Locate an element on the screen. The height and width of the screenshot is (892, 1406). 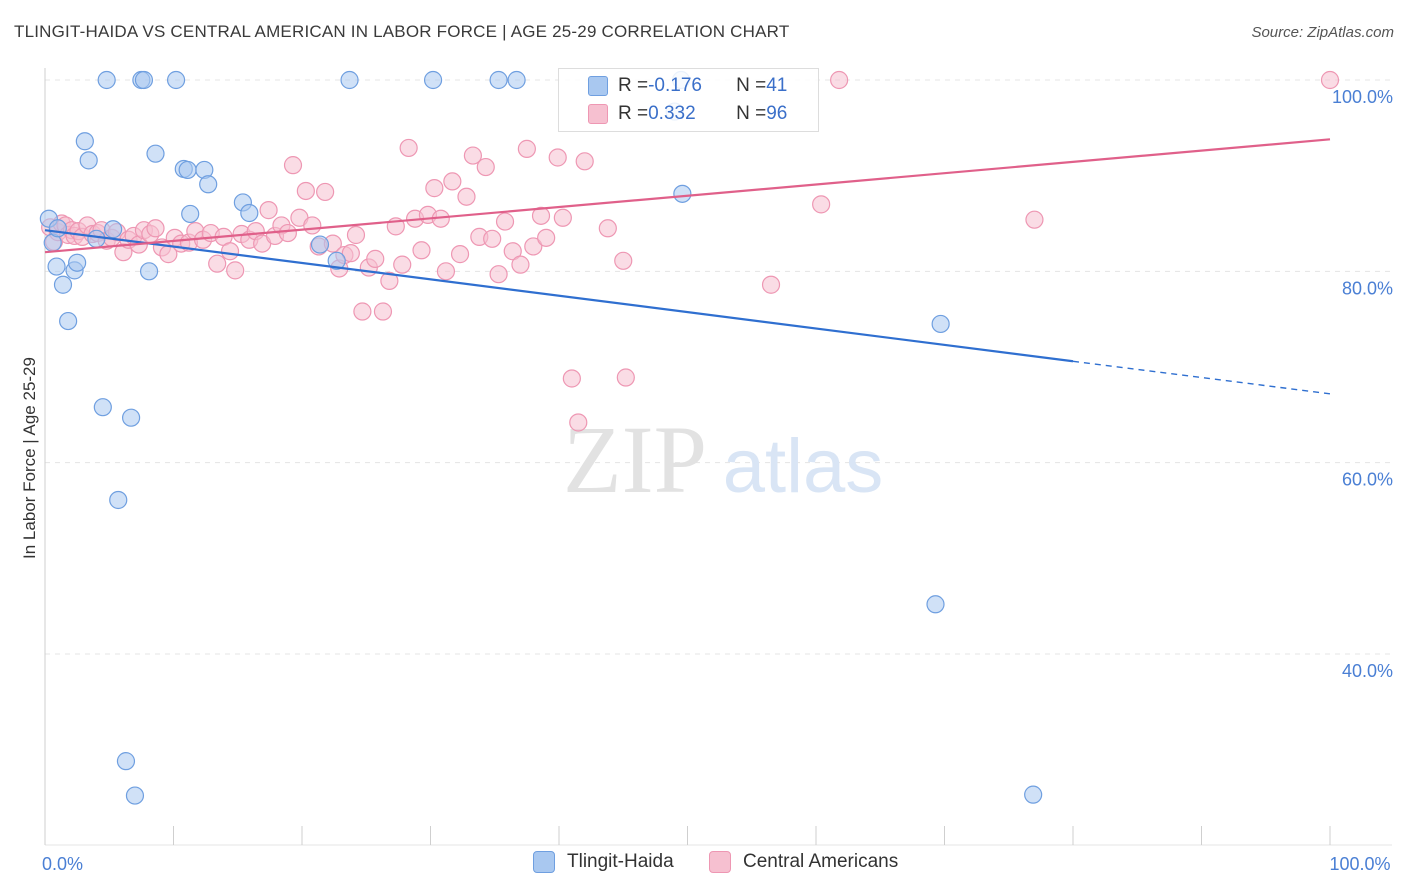
x-tick-label: 0.0% is located at coordinates (62, 864).